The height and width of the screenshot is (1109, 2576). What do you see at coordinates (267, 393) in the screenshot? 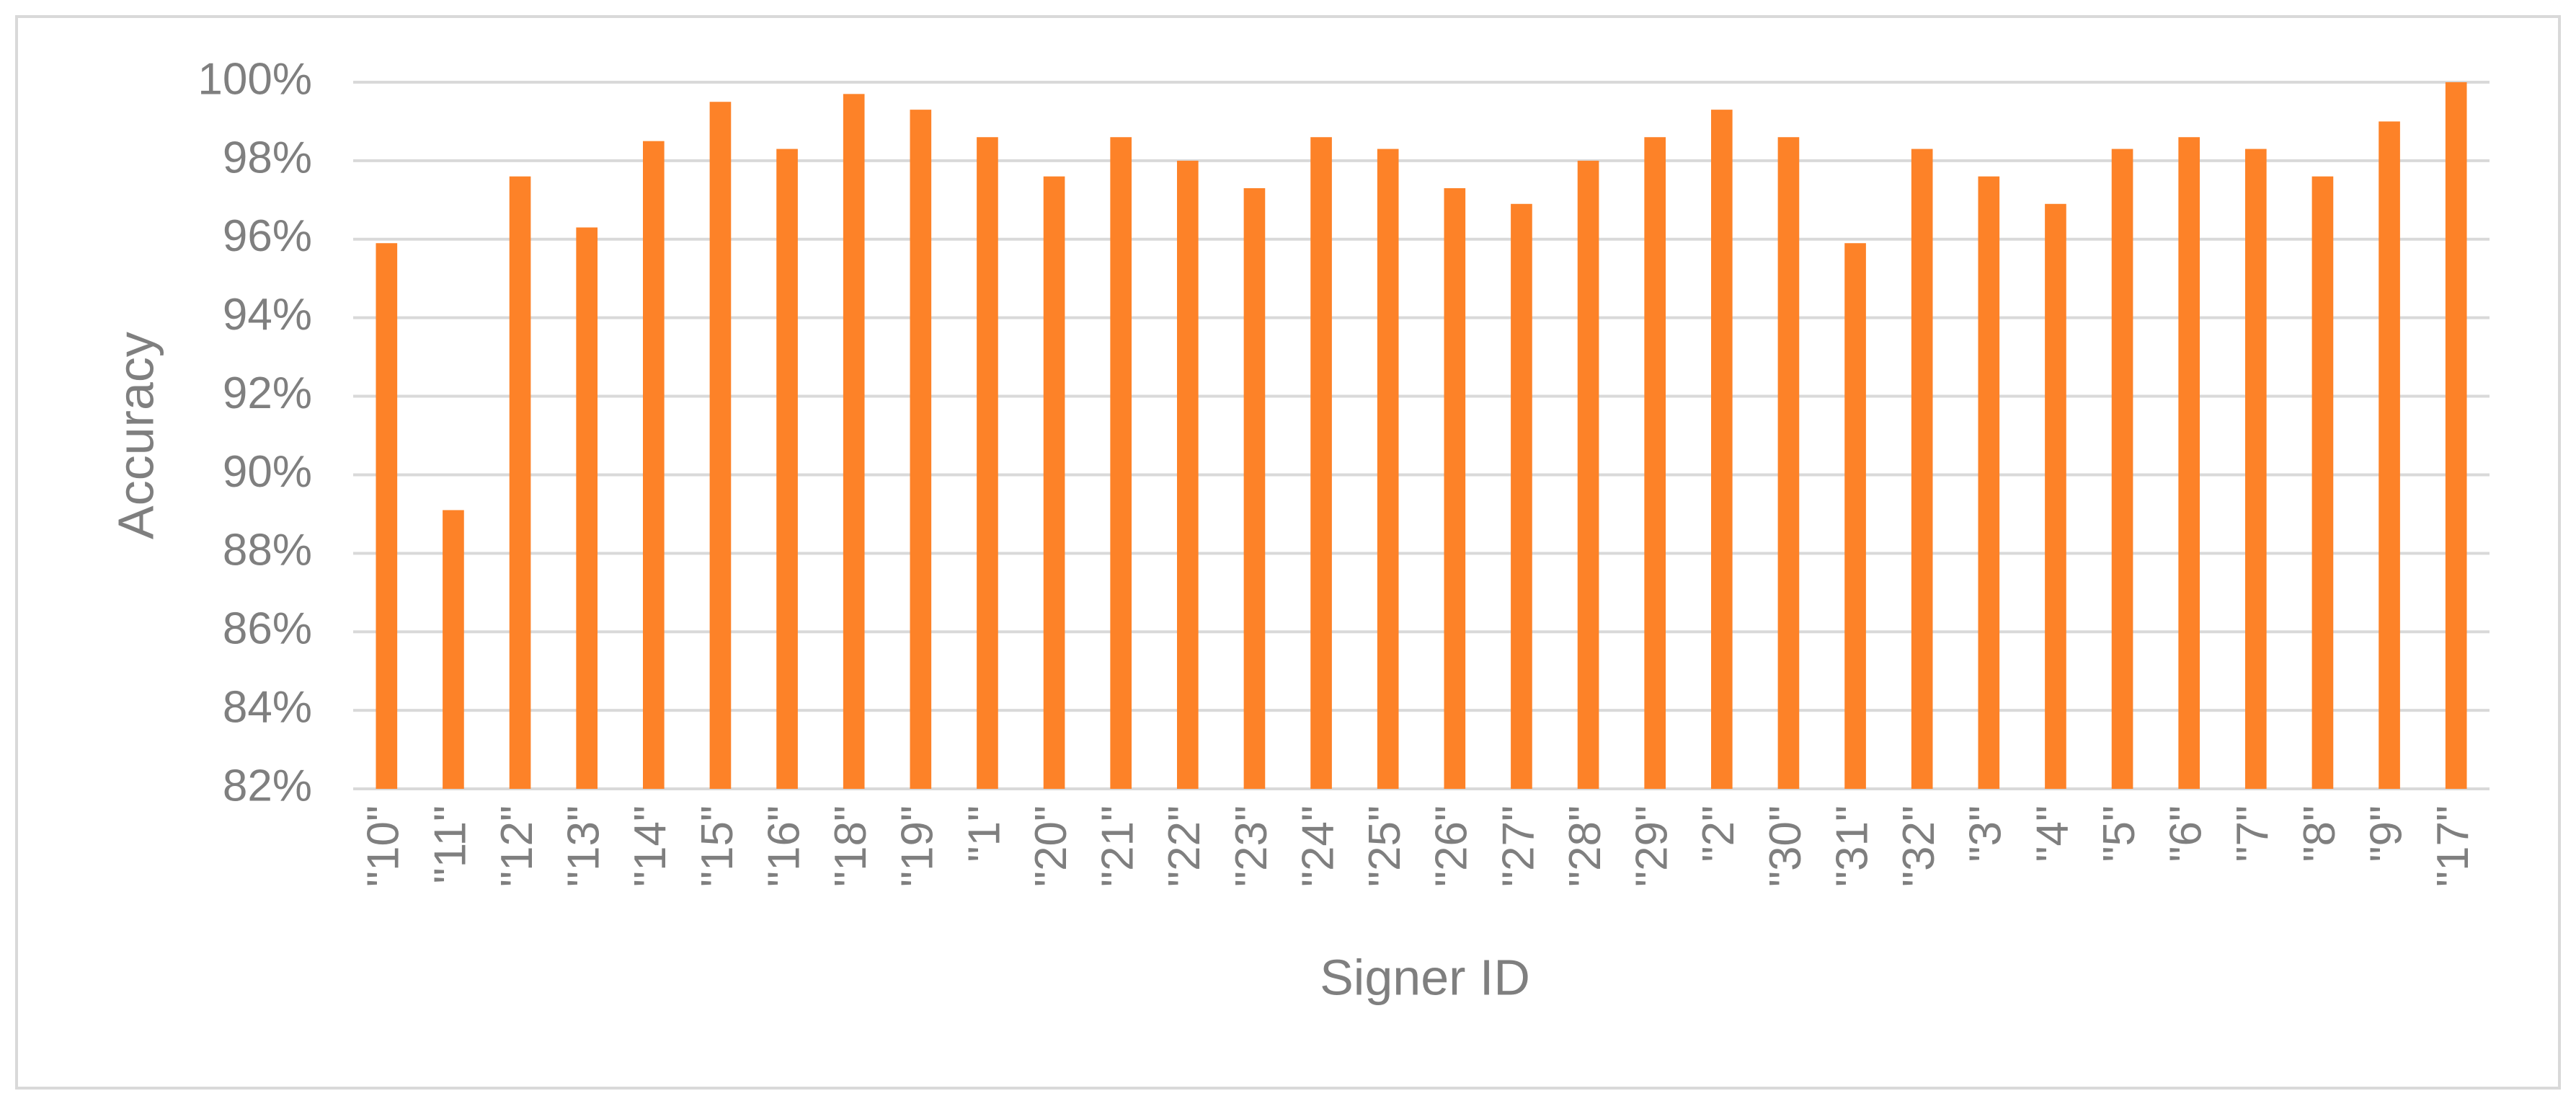
I see `y-tick-label: 92%` at bounding box center [267, 393].